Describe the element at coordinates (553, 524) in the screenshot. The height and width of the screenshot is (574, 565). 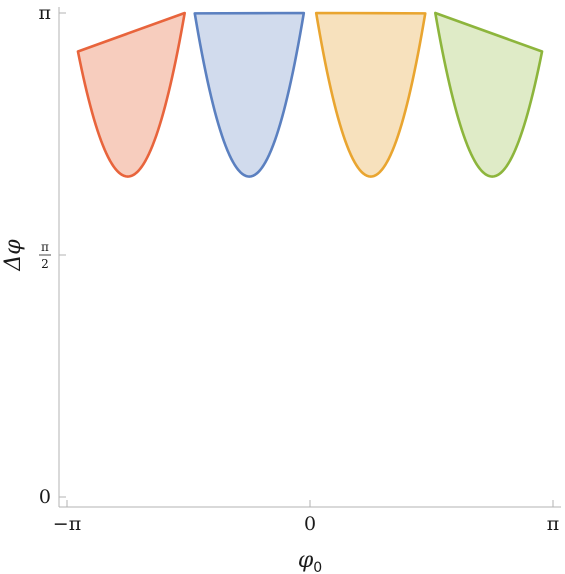
I see `x-tick-label-3: π` at that location.